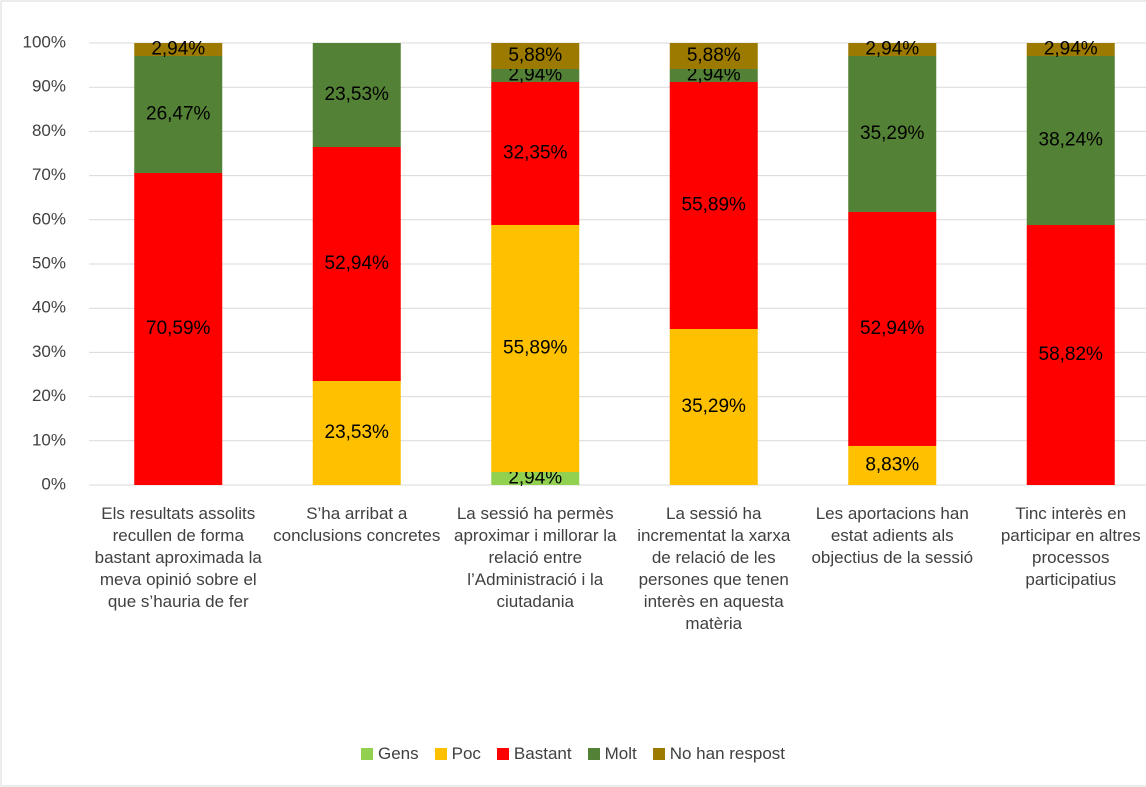  I want to click on legend-item: Bastant, so click(534, 754).